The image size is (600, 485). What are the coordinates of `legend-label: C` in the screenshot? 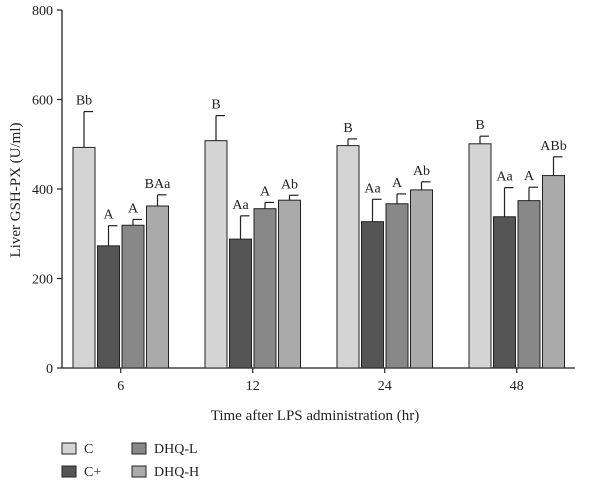 It's located at (88, 449).